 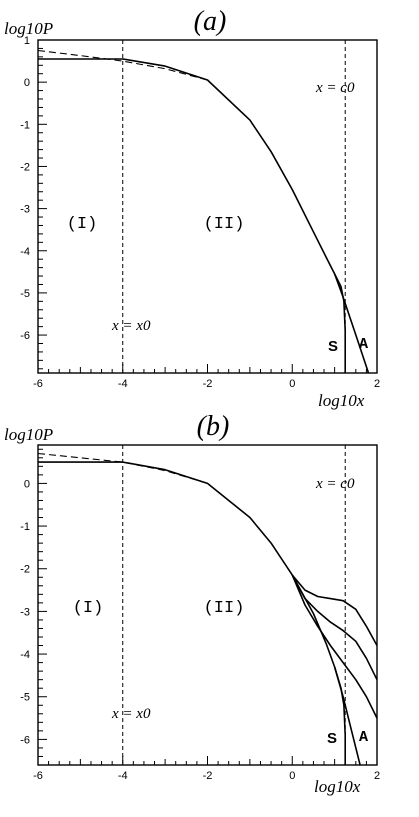 I want to click on y-axis-label-a: log10P, so click(x=28, y=28).